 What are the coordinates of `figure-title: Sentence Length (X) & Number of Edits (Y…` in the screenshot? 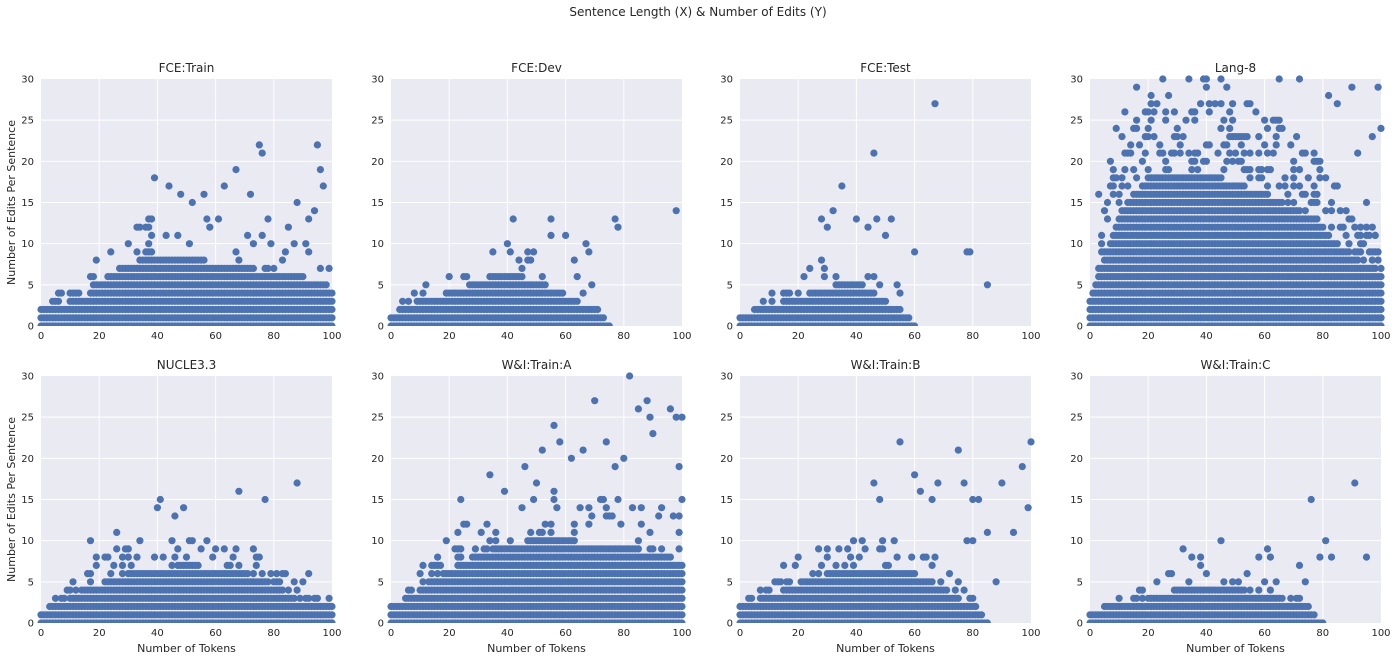 It's located at (698, 12).